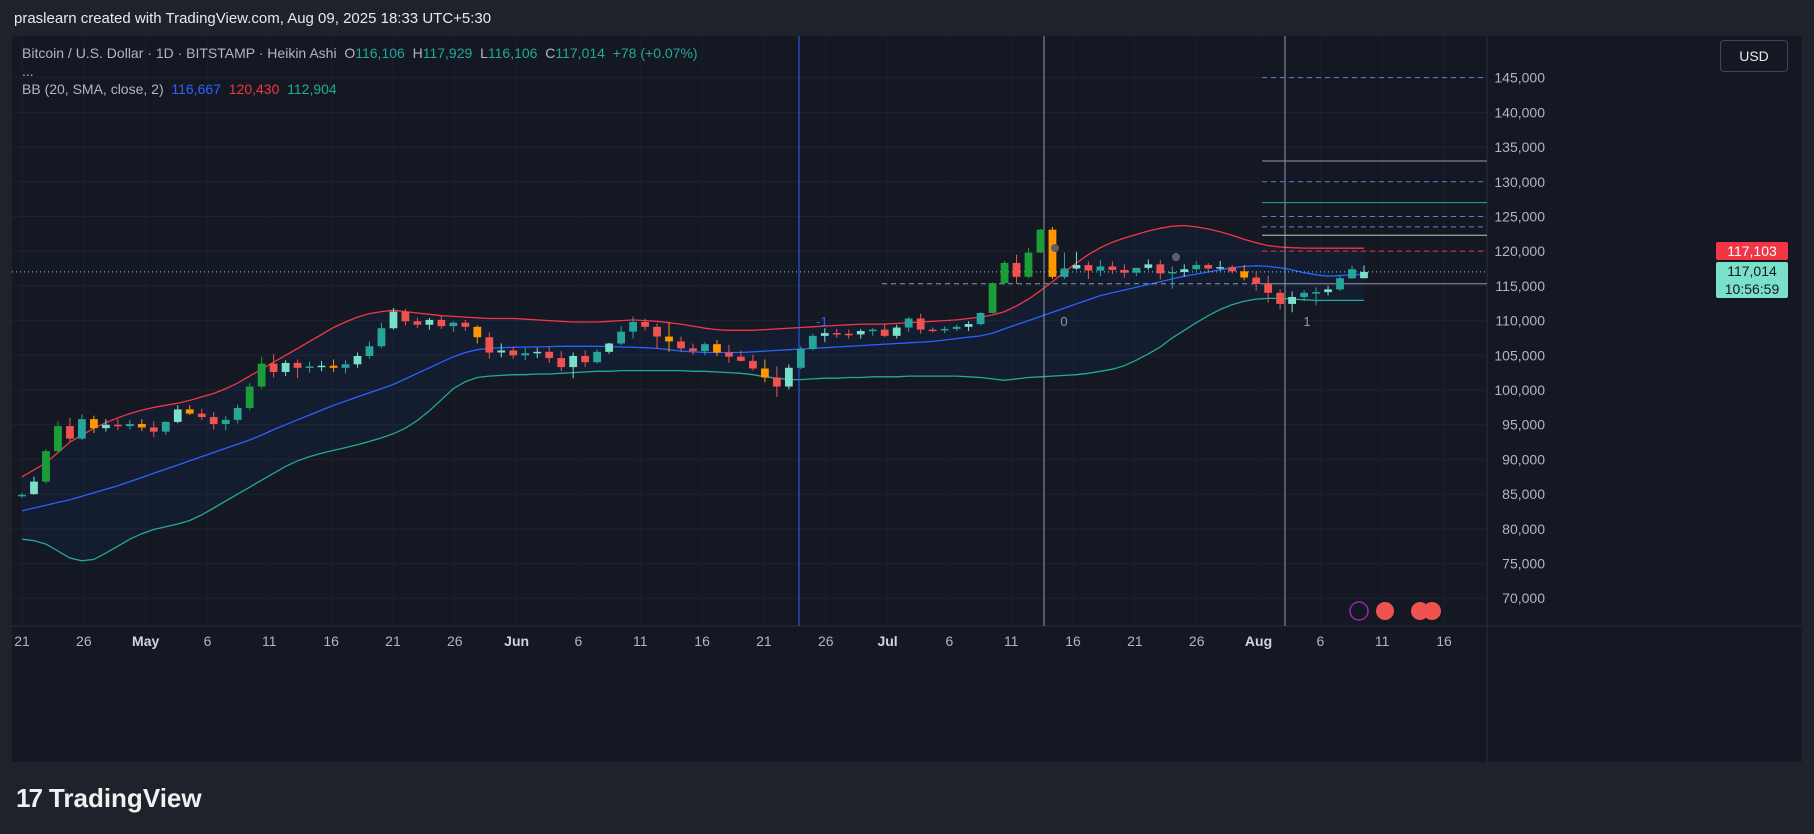  Describe the element at coordinates (1063, 321) in the screenshot. I see `cycle-annotation: 0` at that location.